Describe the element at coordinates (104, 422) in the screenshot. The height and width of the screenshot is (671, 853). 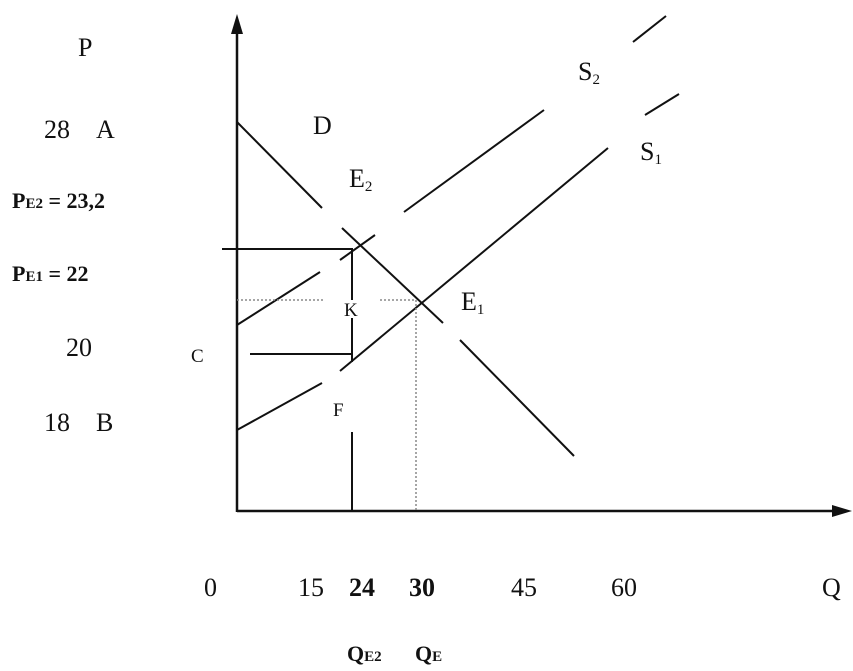
I see `point-b-label: B` at that location.